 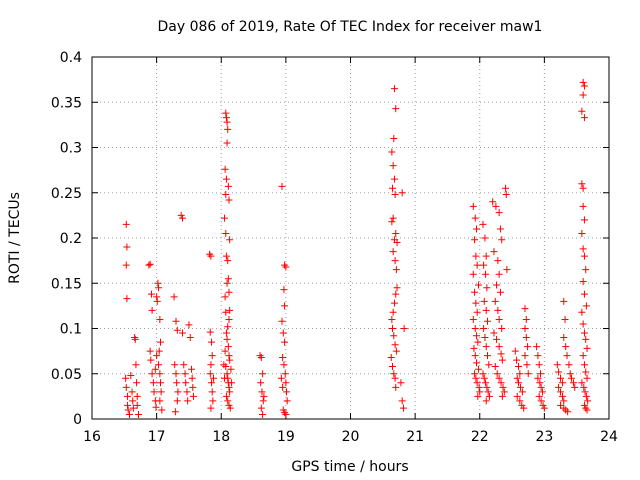 What do you see at coordinates (71, 149) in the screenshot?
I see `y-tick-label: 0.3` at bounding box center [71, 149].